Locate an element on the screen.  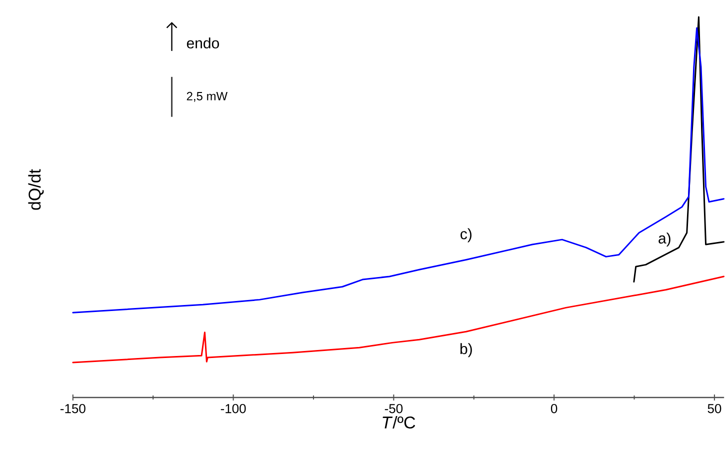
annotation: endo is located at coordinates (202, 42).